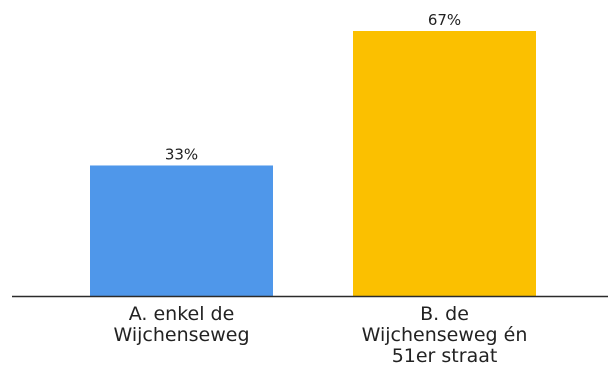 Image resolution: width=608 pixels, height=383 pixels. What do you see at coordinates (181, 335) in the screenshot?
I see `category-label-0-line-1: Wijchenseweg` at bounding box center [181, 335].